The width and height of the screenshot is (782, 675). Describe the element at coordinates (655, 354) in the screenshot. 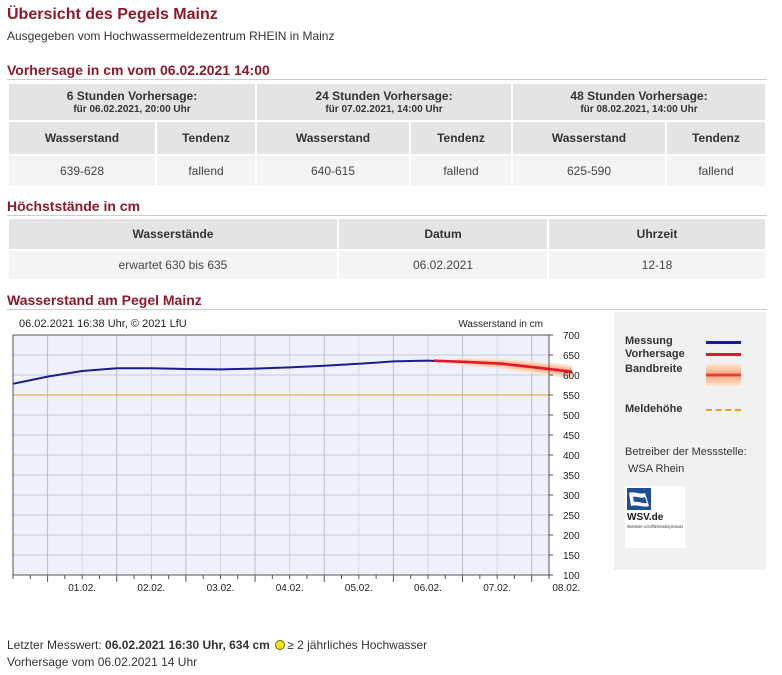

I see `legend-label-forecast: Vorhersage` at that location.